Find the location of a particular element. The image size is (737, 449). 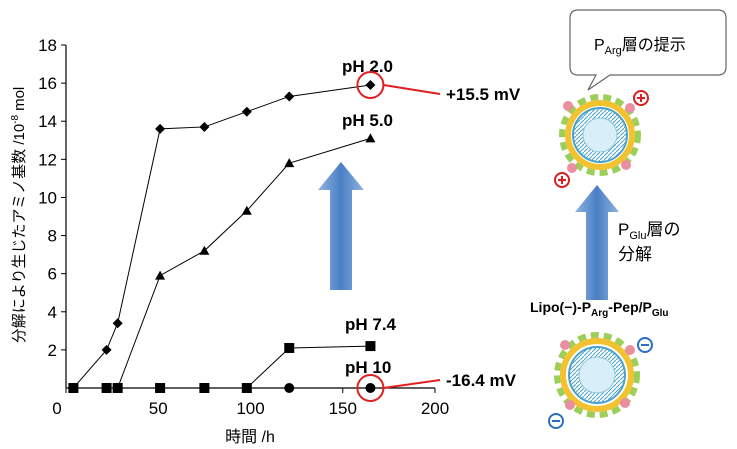

step-text: PGlu層の is located at coordinates (649, 231).